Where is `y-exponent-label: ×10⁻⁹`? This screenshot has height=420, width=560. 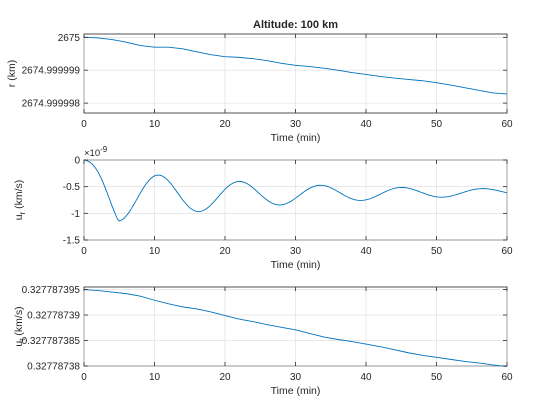 y-exponent-label: ×10⁻⁹ is located at coordinates (96, 152).